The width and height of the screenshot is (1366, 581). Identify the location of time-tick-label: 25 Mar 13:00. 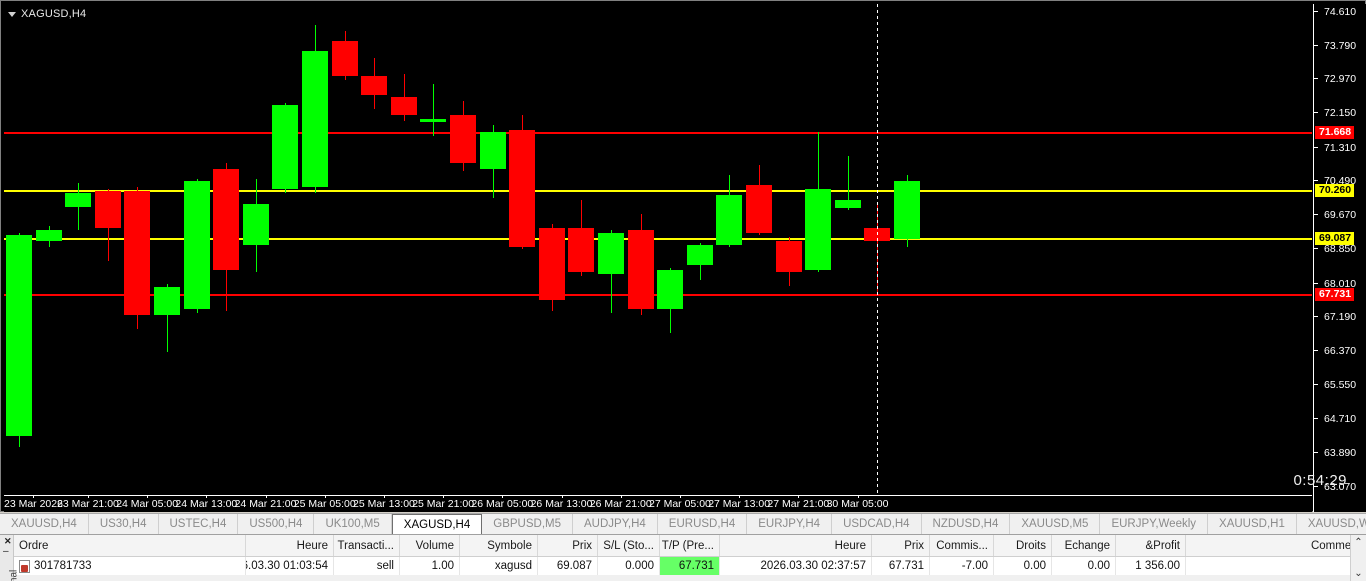
(384, 502).